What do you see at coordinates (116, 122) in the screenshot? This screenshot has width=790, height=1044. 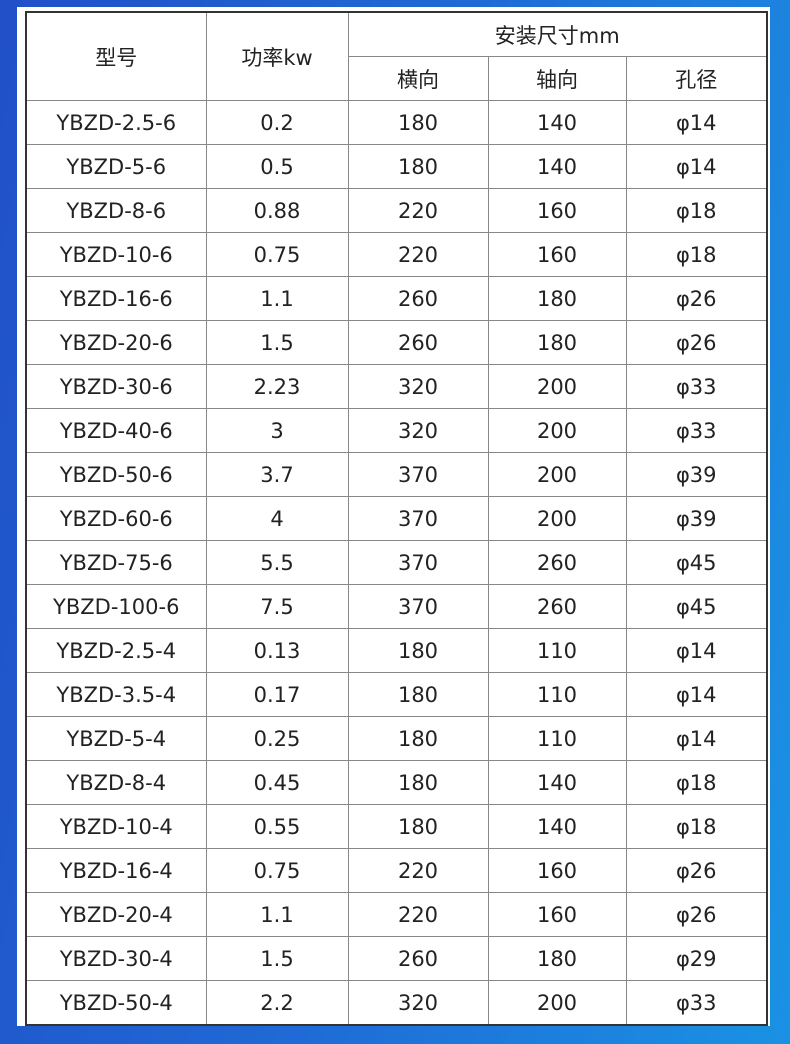 I see `cell-model: YBZD-2.5-6` at bounding box center [116, 122].